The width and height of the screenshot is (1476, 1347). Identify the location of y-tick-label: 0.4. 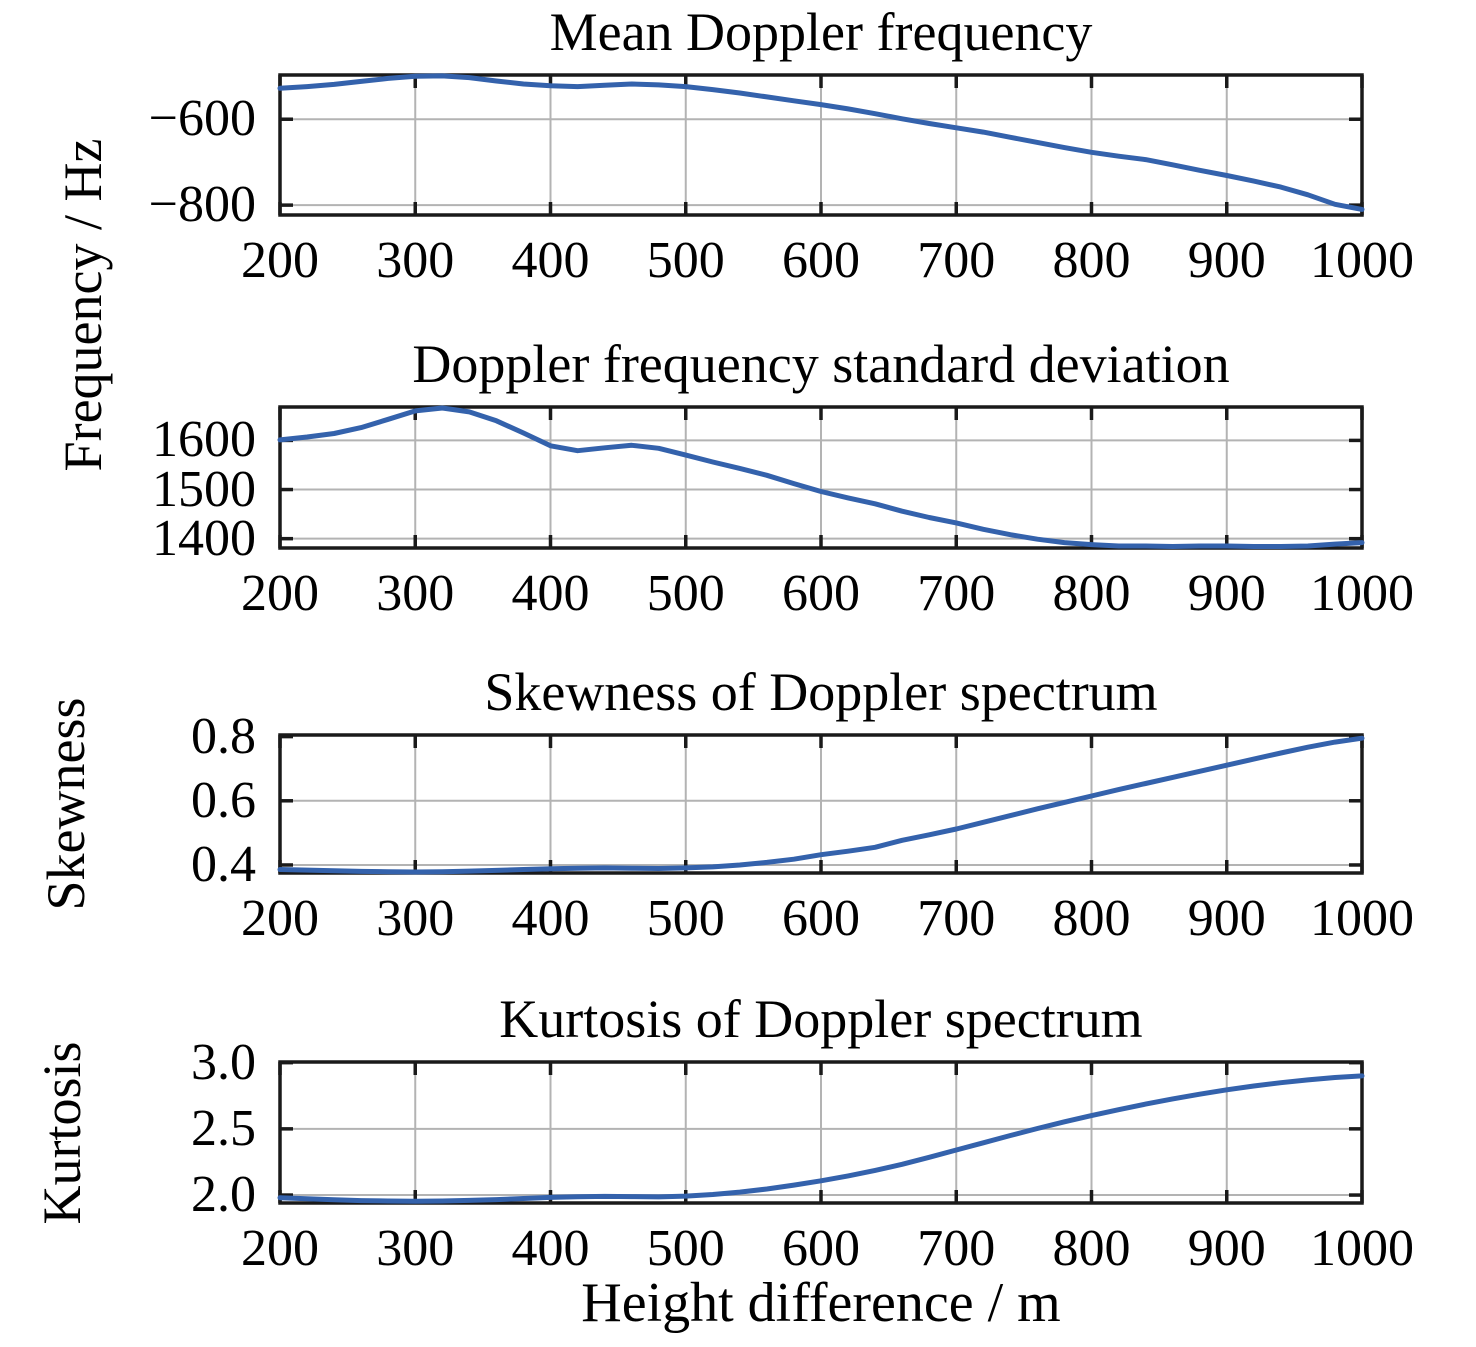
(223, 864).